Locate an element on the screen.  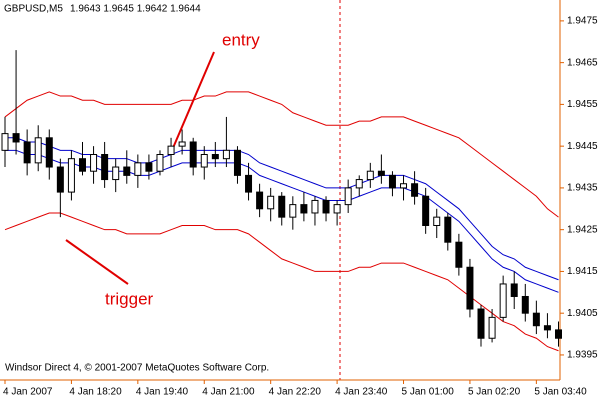
y-tick-label: 1.9395 is located at coordinates (582, 355).